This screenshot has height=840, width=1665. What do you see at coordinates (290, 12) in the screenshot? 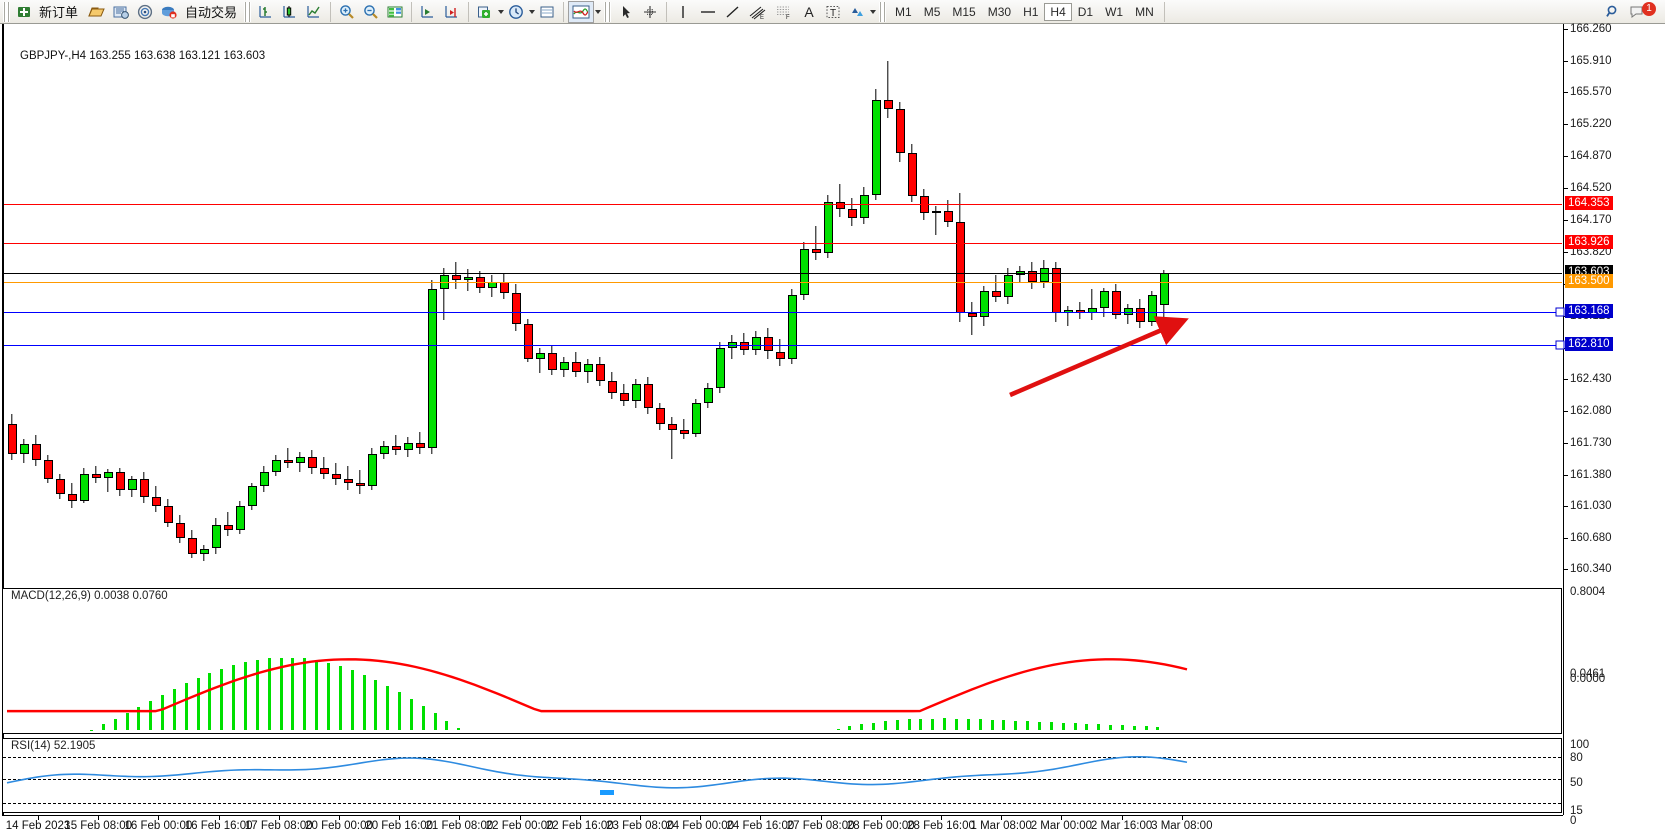
I see `candlestick-chart-icon` at bounding box center [290, 12].